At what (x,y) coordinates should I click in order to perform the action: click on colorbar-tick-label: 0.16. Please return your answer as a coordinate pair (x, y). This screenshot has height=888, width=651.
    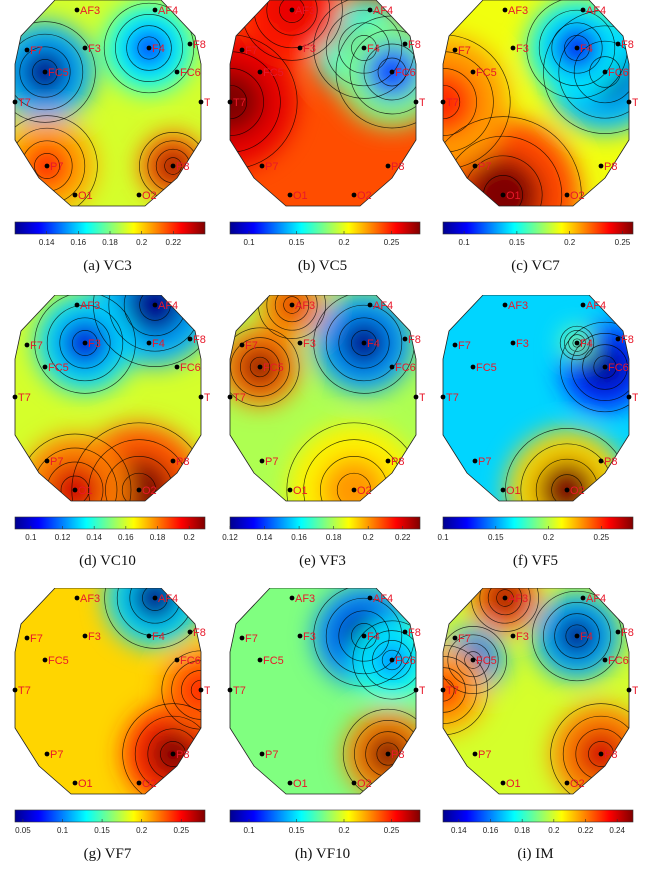
    Looking at the image, I should click on (491, 830).